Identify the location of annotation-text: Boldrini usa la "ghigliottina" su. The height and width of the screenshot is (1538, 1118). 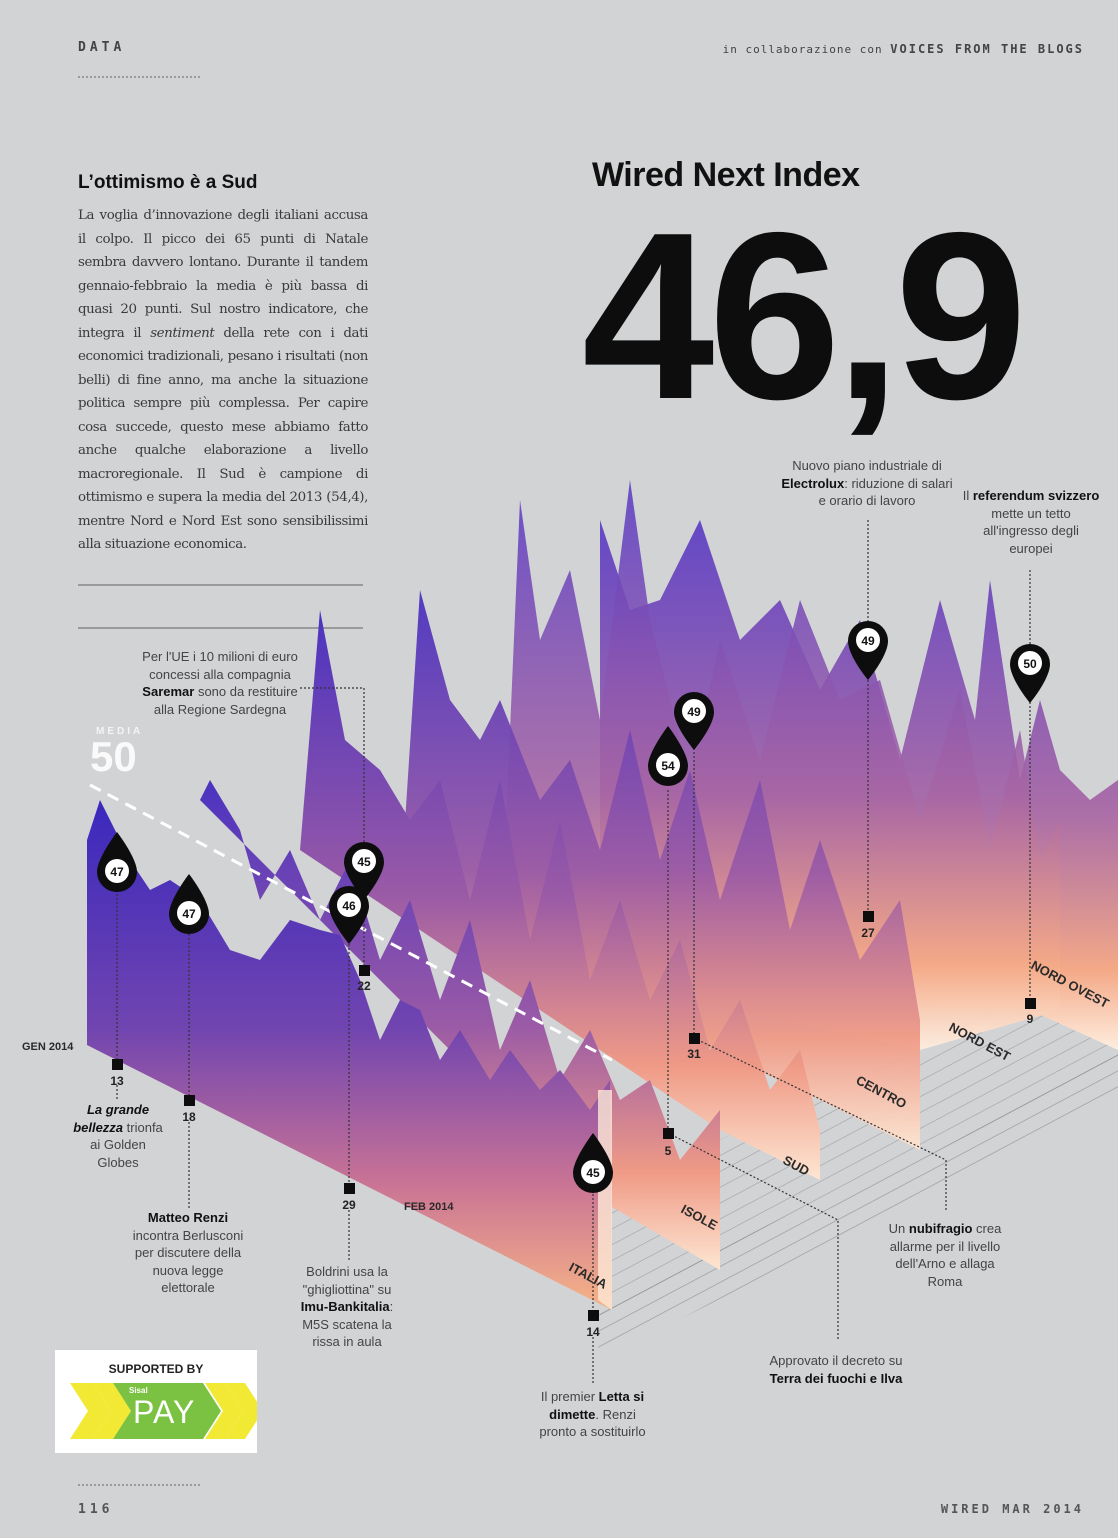
(347, 1280).